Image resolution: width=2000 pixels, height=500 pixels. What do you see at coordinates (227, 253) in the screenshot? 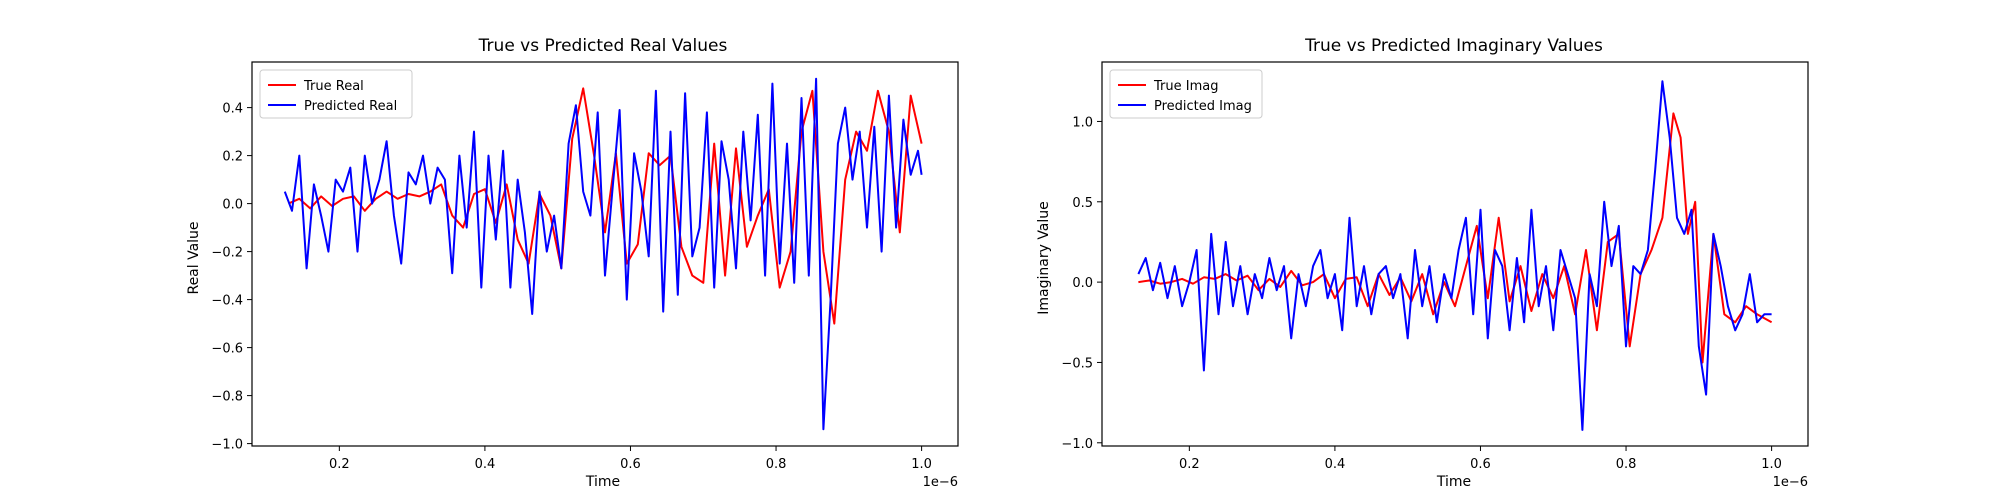
I see `y-tick-label: −0.2` at bounding box center [227, 253].